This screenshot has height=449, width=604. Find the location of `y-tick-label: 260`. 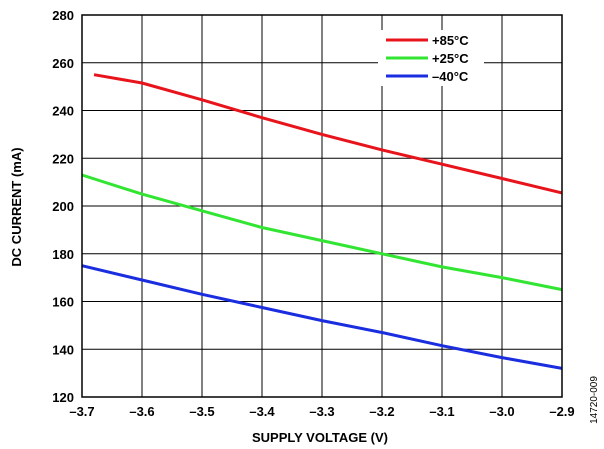

y-tick-label: 260 is located at coordinates (63, 63).